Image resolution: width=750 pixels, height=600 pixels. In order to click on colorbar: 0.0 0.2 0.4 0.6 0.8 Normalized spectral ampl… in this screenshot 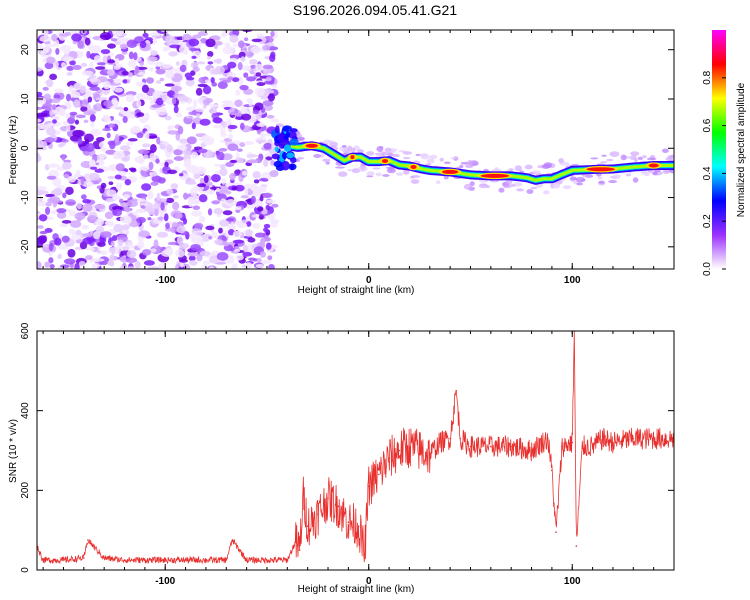, I will do `click(724, 153)`.